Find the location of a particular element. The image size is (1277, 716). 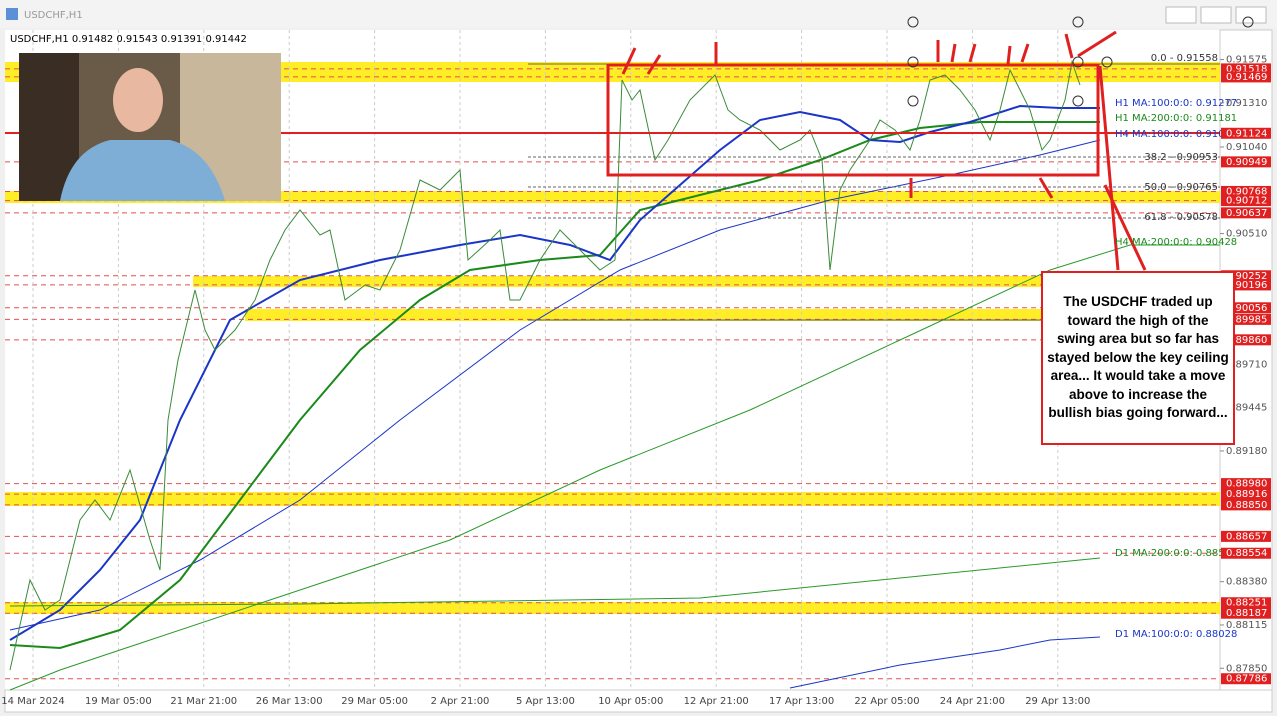

markers is located at coordinates (1080, 61).